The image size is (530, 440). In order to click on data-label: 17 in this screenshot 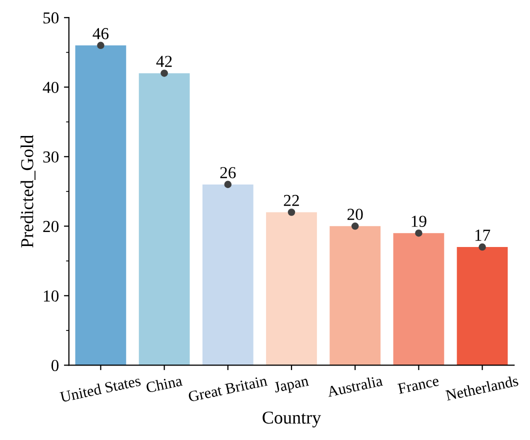, I will do `click(482, 235)`.